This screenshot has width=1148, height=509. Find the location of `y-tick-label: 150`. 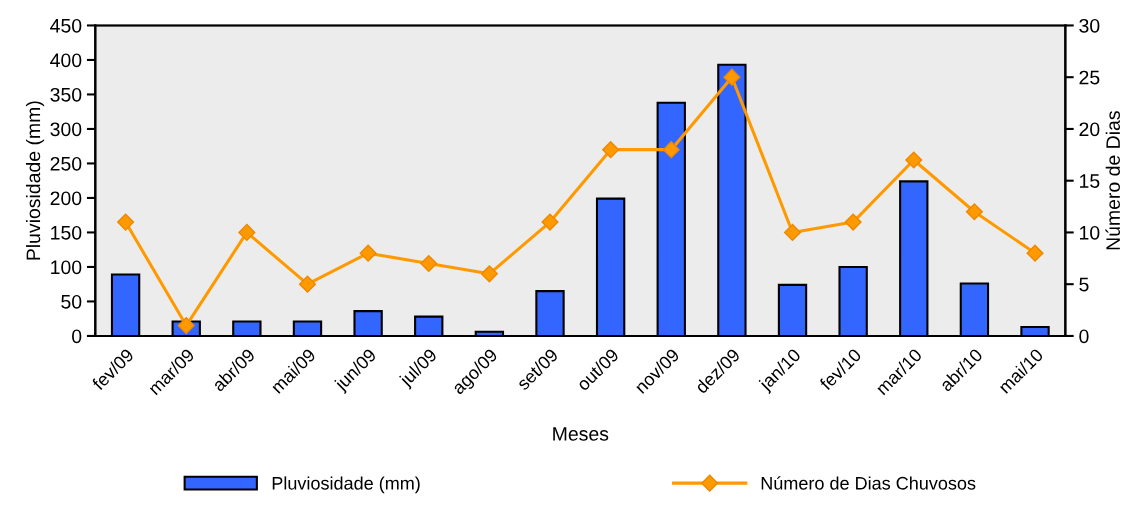

y-tick-label: 150 is located at coordinates (66, 232).